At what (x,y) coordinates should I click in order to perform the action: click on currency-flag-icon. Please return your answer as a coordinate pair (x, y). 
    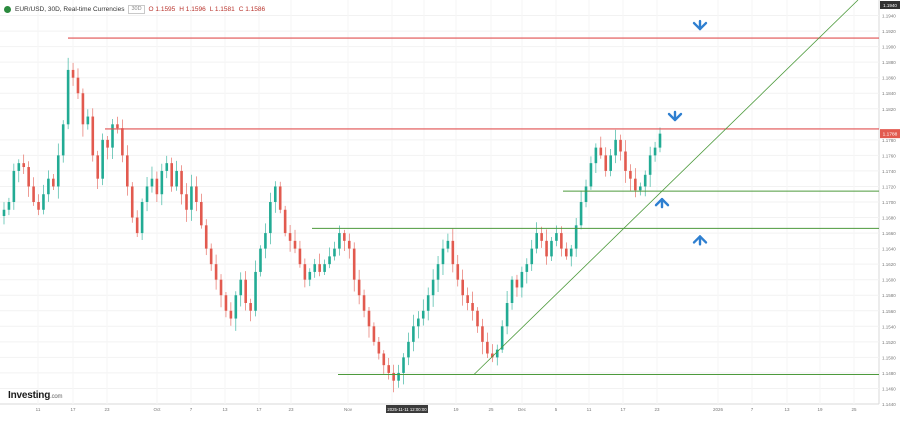
    Looking at the image, I should click on (7, 9).